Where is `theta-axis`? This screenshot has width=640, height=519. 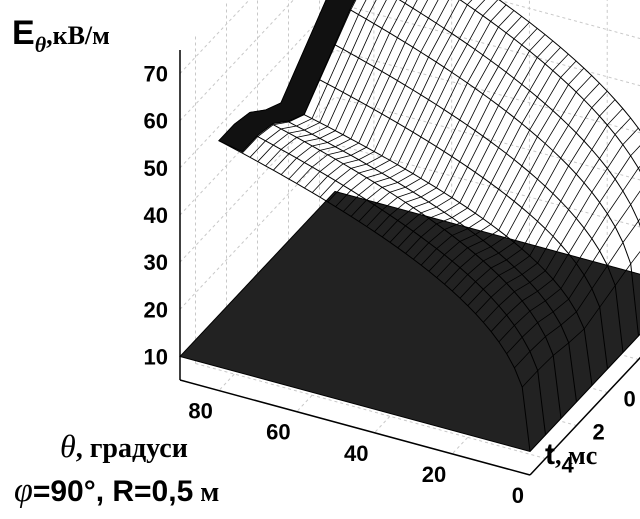
theta-axis is located at coordinates (355, 427).